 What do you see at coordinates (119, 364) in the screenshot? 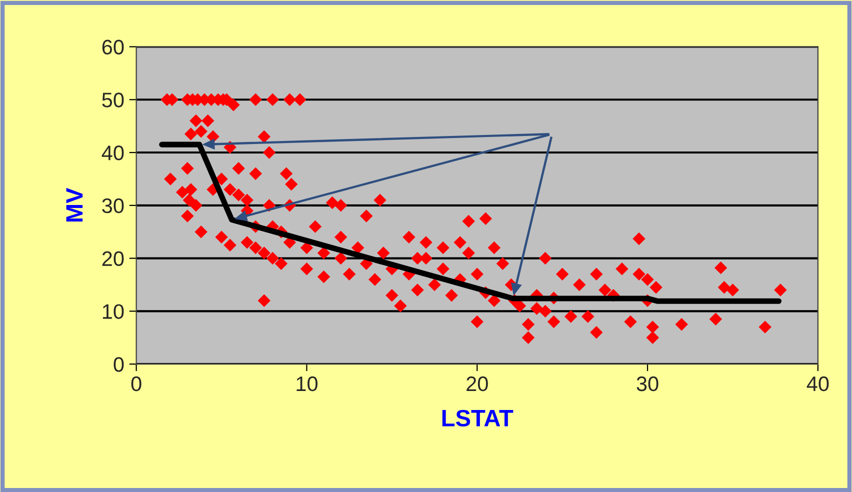
I see `y-tick-label: 0` at bounding box center [119, 364].